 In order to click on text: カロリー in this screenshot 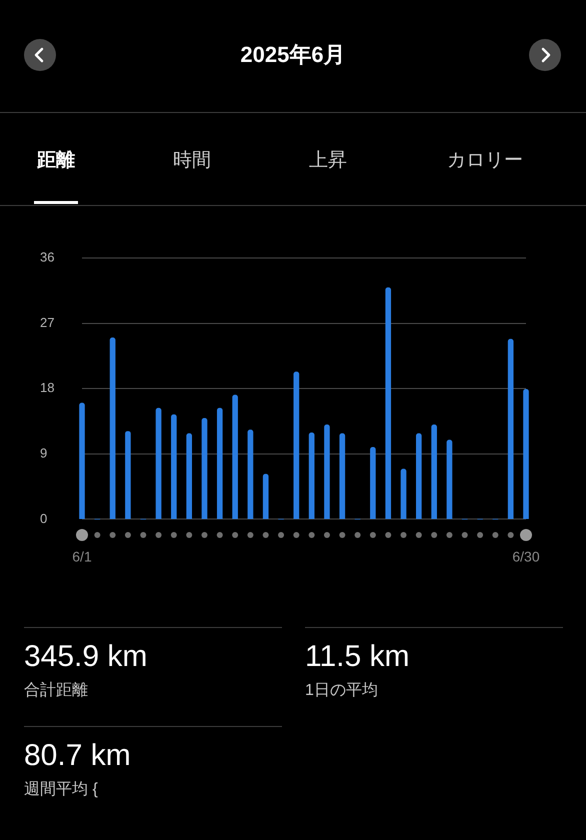, I will do `click(485, 161)`.